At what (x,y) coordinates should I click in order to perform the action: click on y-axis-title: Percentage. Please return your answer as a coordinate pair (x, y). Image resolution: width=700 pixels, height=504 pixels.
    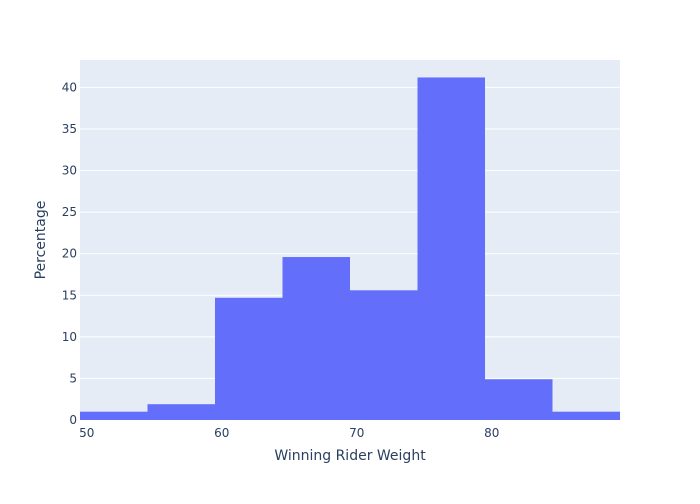
    Looking at the image, I should click on (41, 240).